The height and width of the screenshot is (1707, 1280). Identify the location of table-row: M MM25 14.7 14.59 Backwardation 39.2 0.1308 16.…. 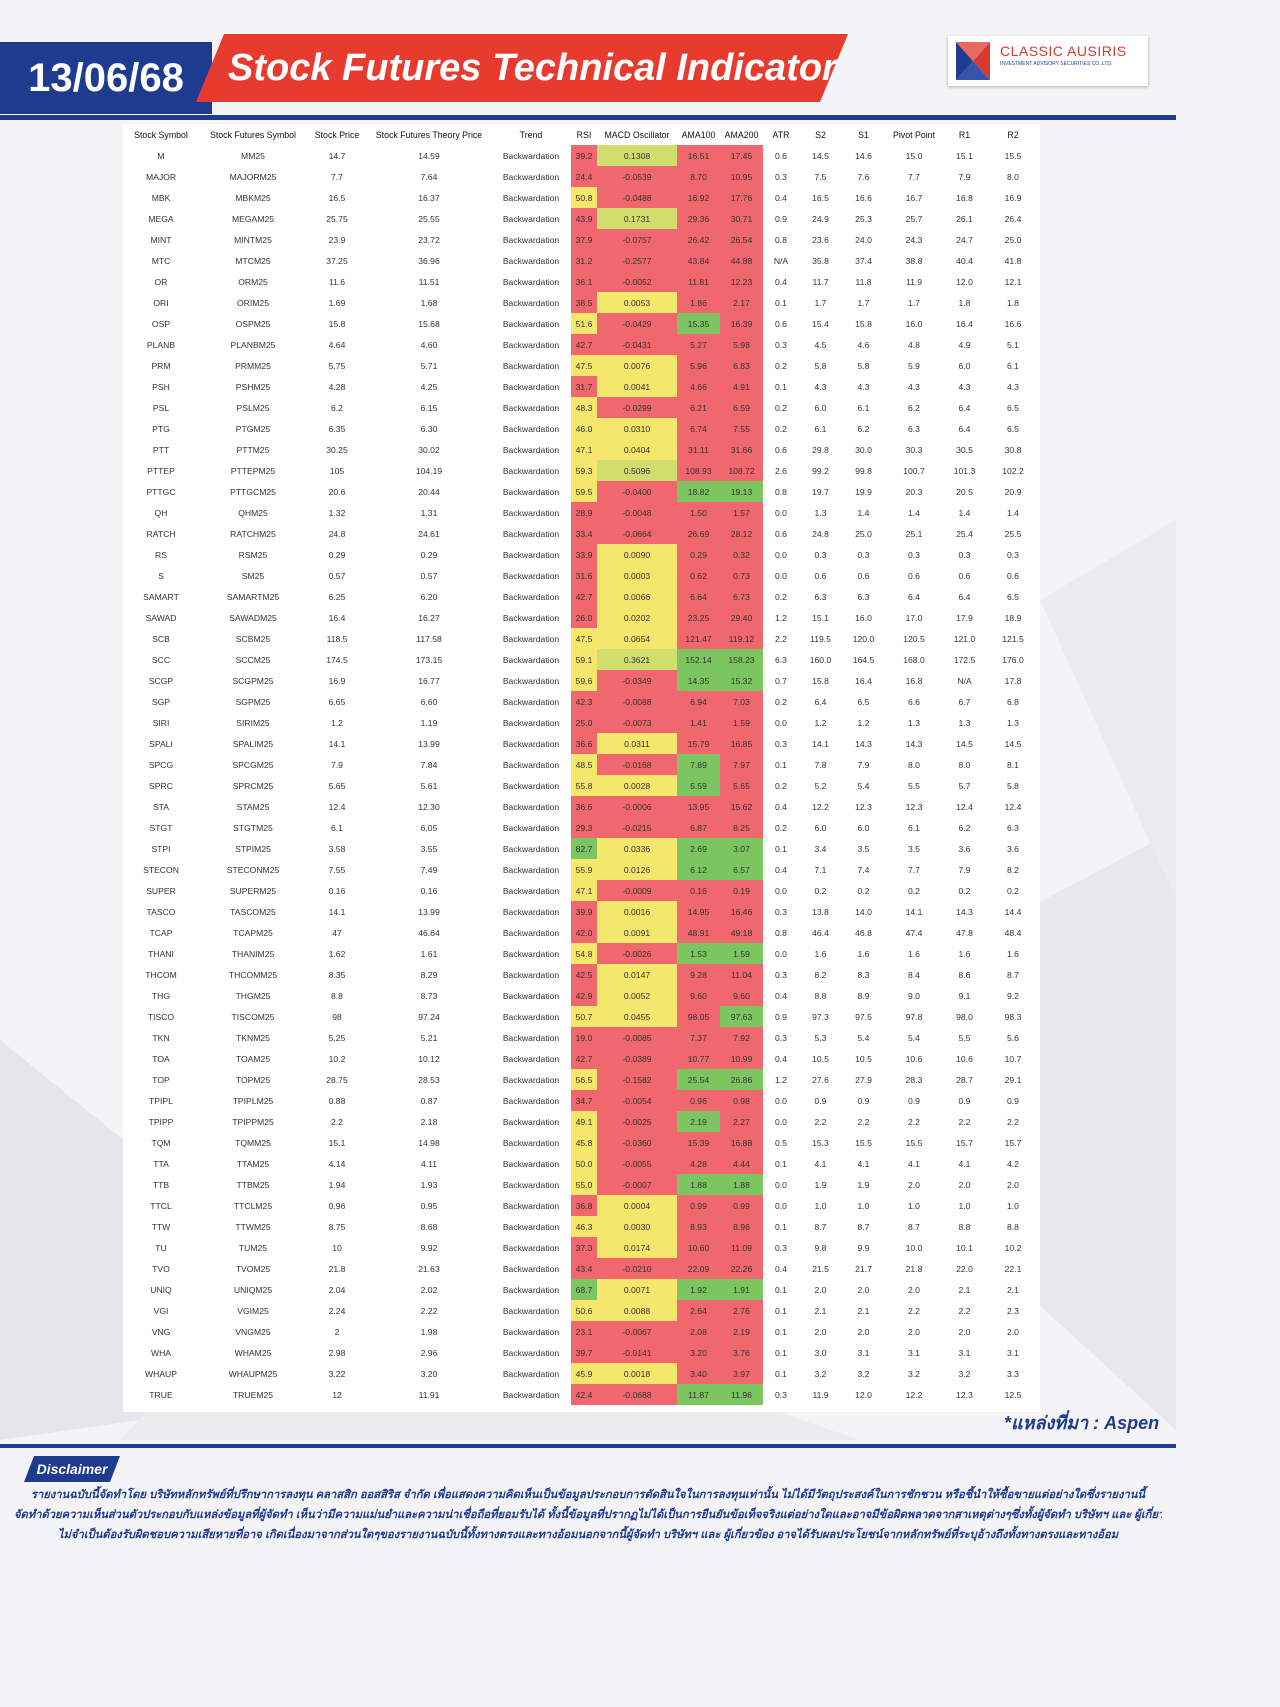
(581, 155).